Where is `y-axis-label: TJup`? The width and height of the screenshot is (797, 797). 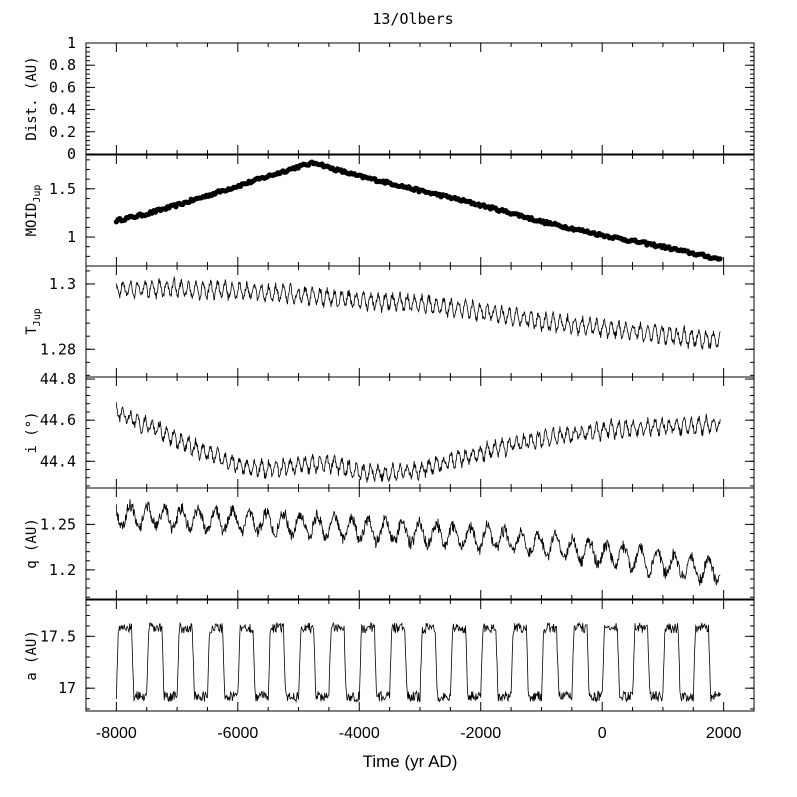 y-axis-label: TJup is located at coordinates (33, 321).